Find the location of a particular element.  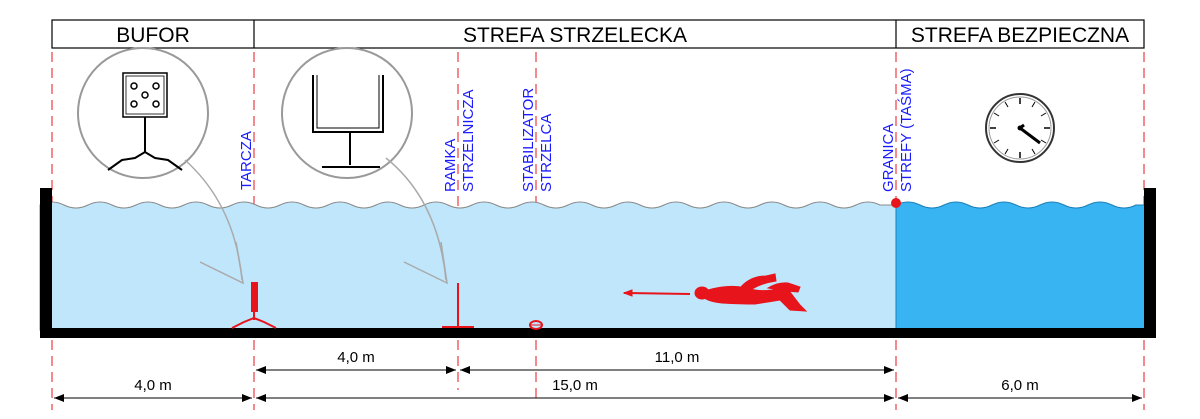

dim-shooting-zone: 15,0 m is located at coordinates (575, 385).